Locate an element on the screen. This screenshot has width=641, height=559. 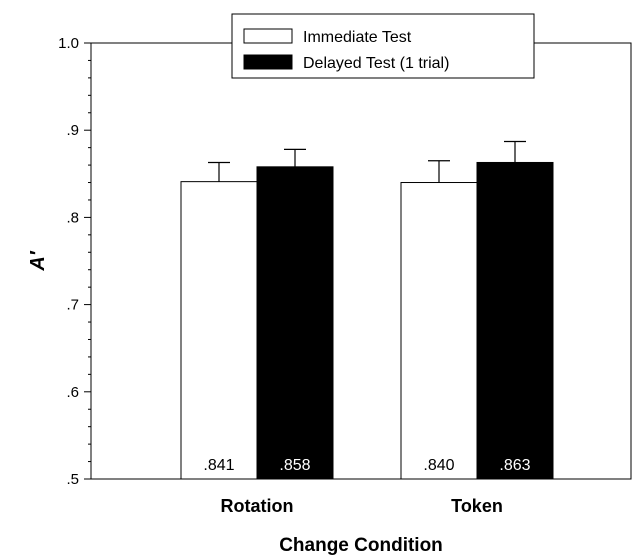
legend: Immediate Test Delayed Test (1 trial) is located at coordinates (383, 46).